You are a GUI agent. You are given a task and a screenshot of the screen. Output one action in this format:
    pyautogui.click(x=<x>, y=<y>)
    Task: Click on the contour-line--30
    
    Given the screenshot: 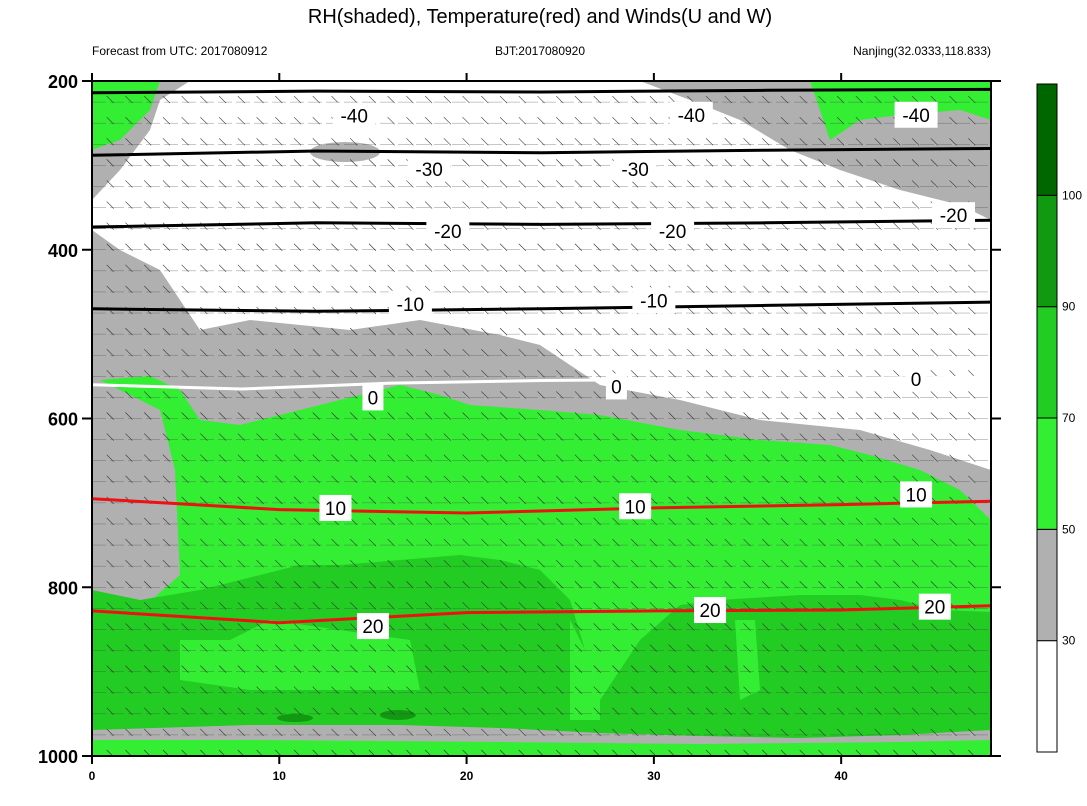 What is the action you would take?
    pyautogui.click(x=541, y=152)
    